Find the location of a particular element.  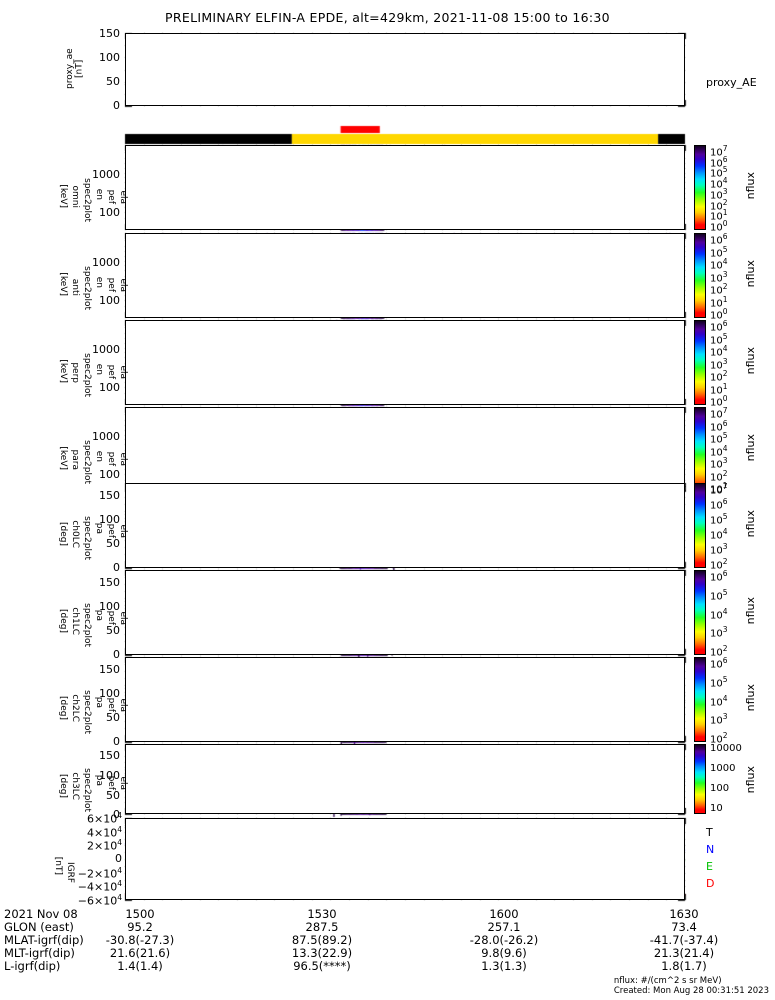

footer-l-0: 1.4(1.4) is located at coordinates (140, 966).